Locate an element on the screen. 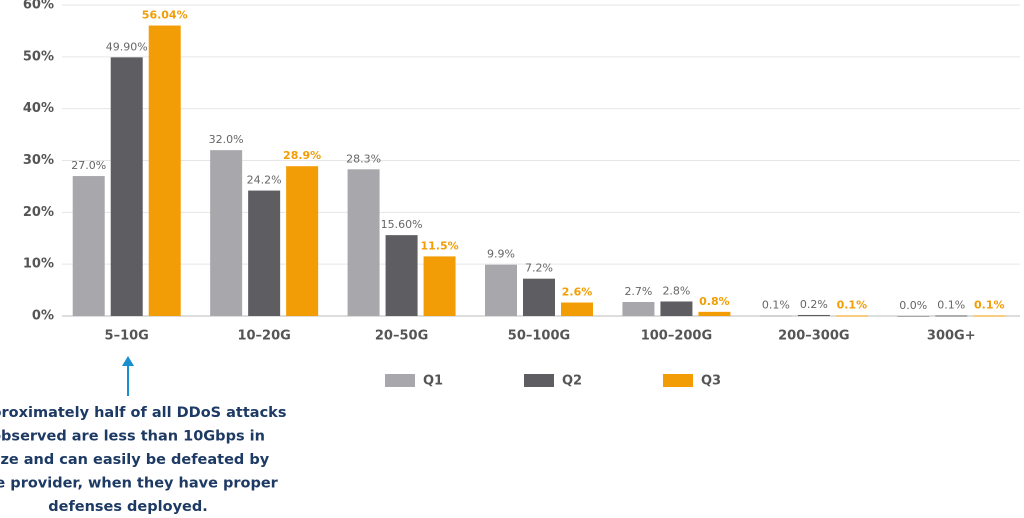 Image resolution: width=1024 pixels, height=518 pixels. legend-label: Q3 is located at coordinates (711, 381).